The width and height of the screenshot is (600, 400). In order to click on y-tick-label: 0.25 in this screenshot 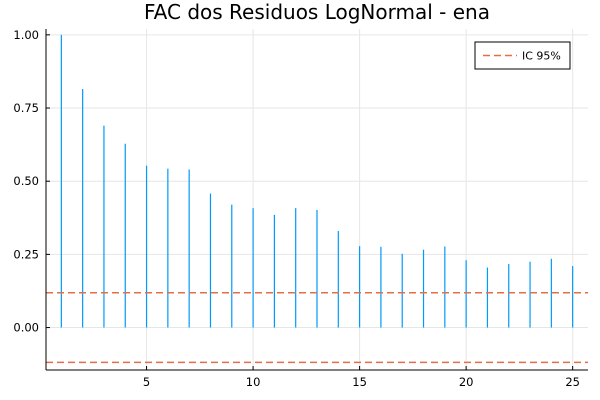, I will do `click(26, 254)`.